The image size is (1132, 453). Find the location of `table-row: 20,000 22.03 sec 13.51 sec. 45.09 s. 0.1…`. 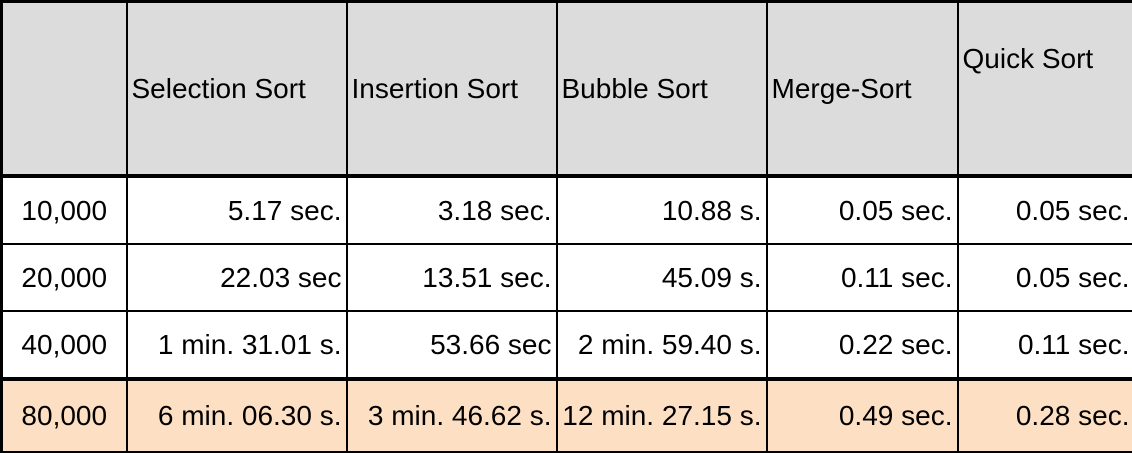

table-row: 20,000 22.03 sec 13.51 sec. 45.09 s. 0.1… is located at coordinates (567, 277).